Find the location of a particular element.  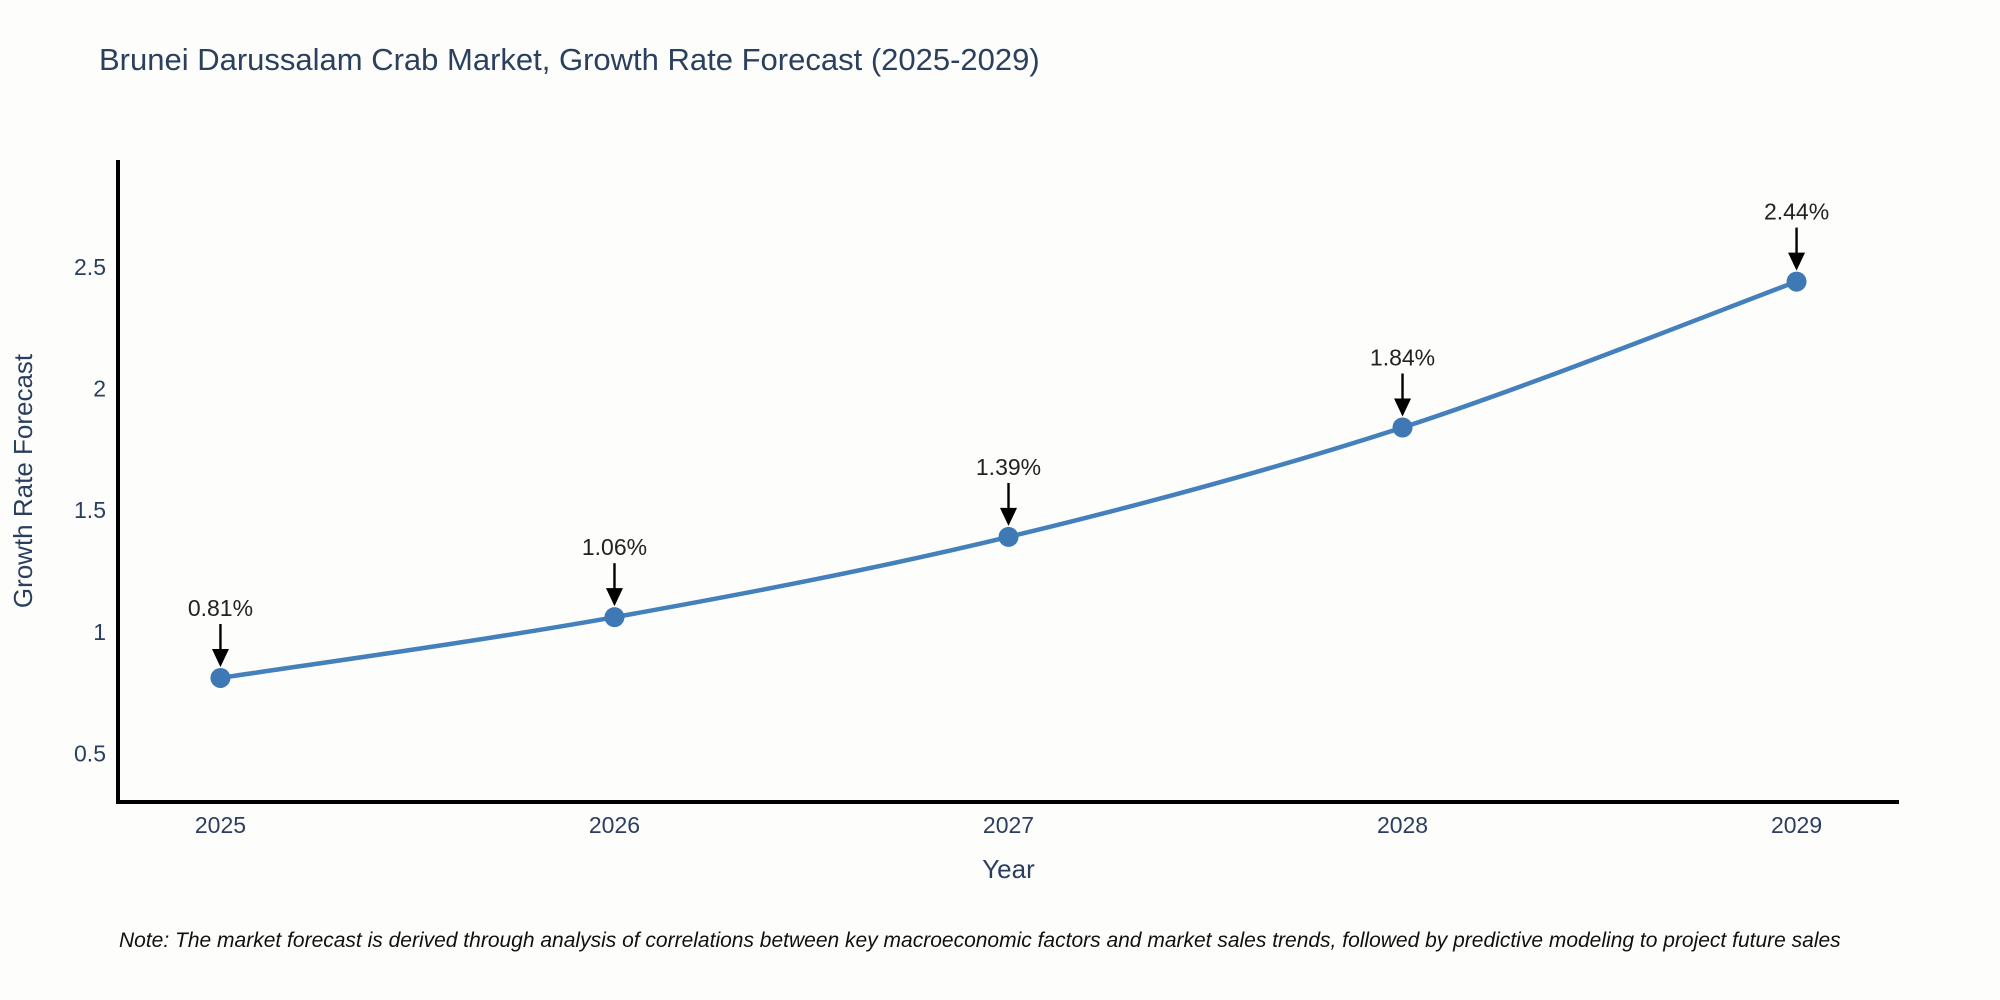

y-tick-label: 1.5 is located at coordinates (90, 510).